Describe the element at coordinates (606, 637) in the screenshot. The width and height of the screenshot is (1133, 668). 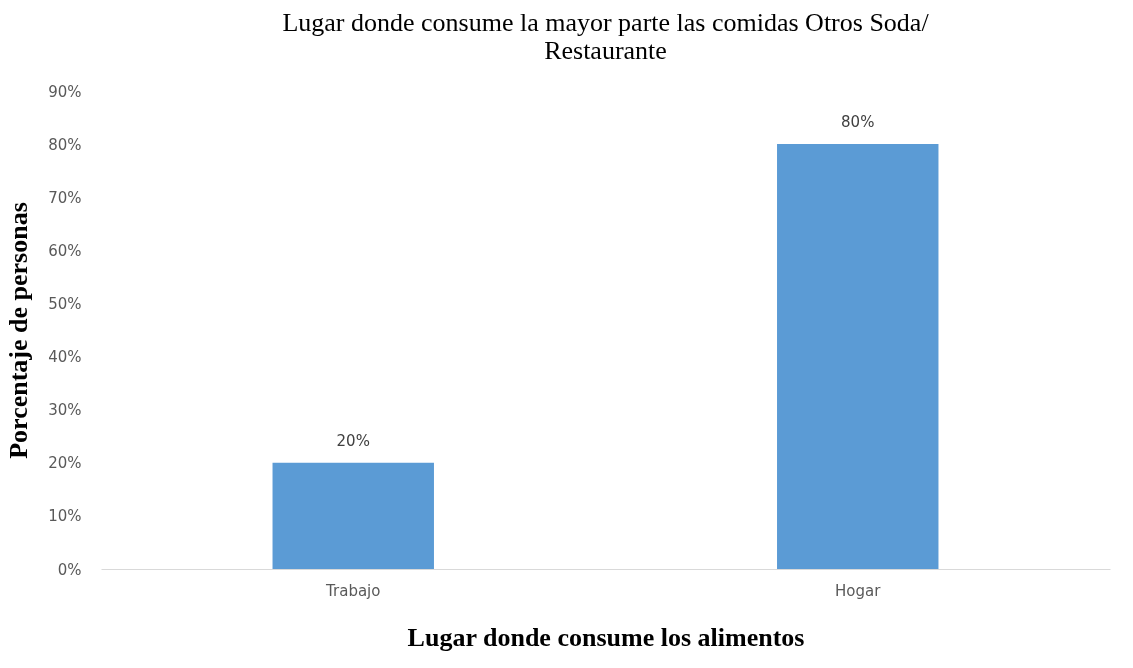
I see `x-axis-title: Lugar donde consume los alimentos` at that location.